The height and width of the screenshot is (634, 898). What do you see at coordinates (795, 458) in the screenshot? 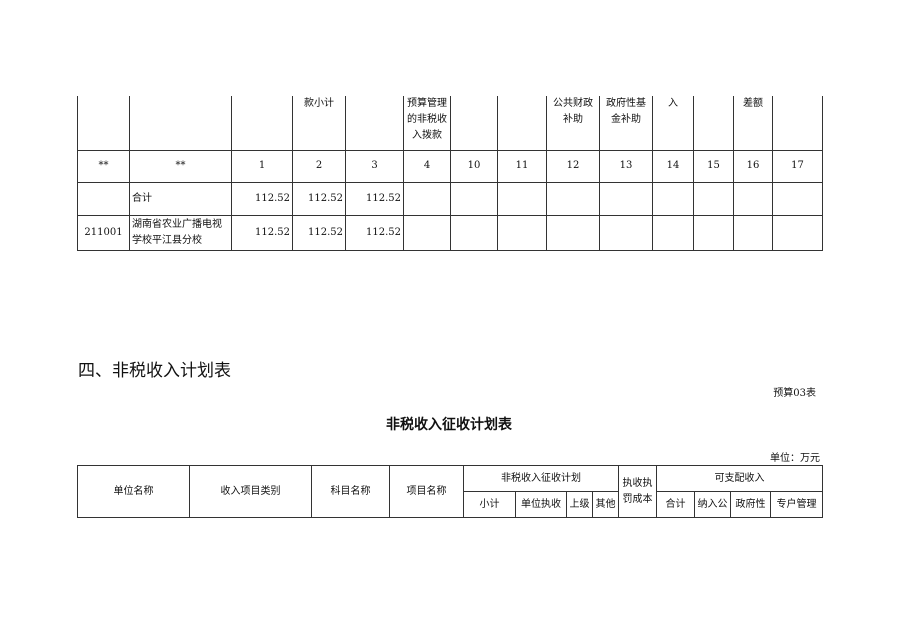
I see `unit-label: 单位：万元` at bounding box center [795, 458].